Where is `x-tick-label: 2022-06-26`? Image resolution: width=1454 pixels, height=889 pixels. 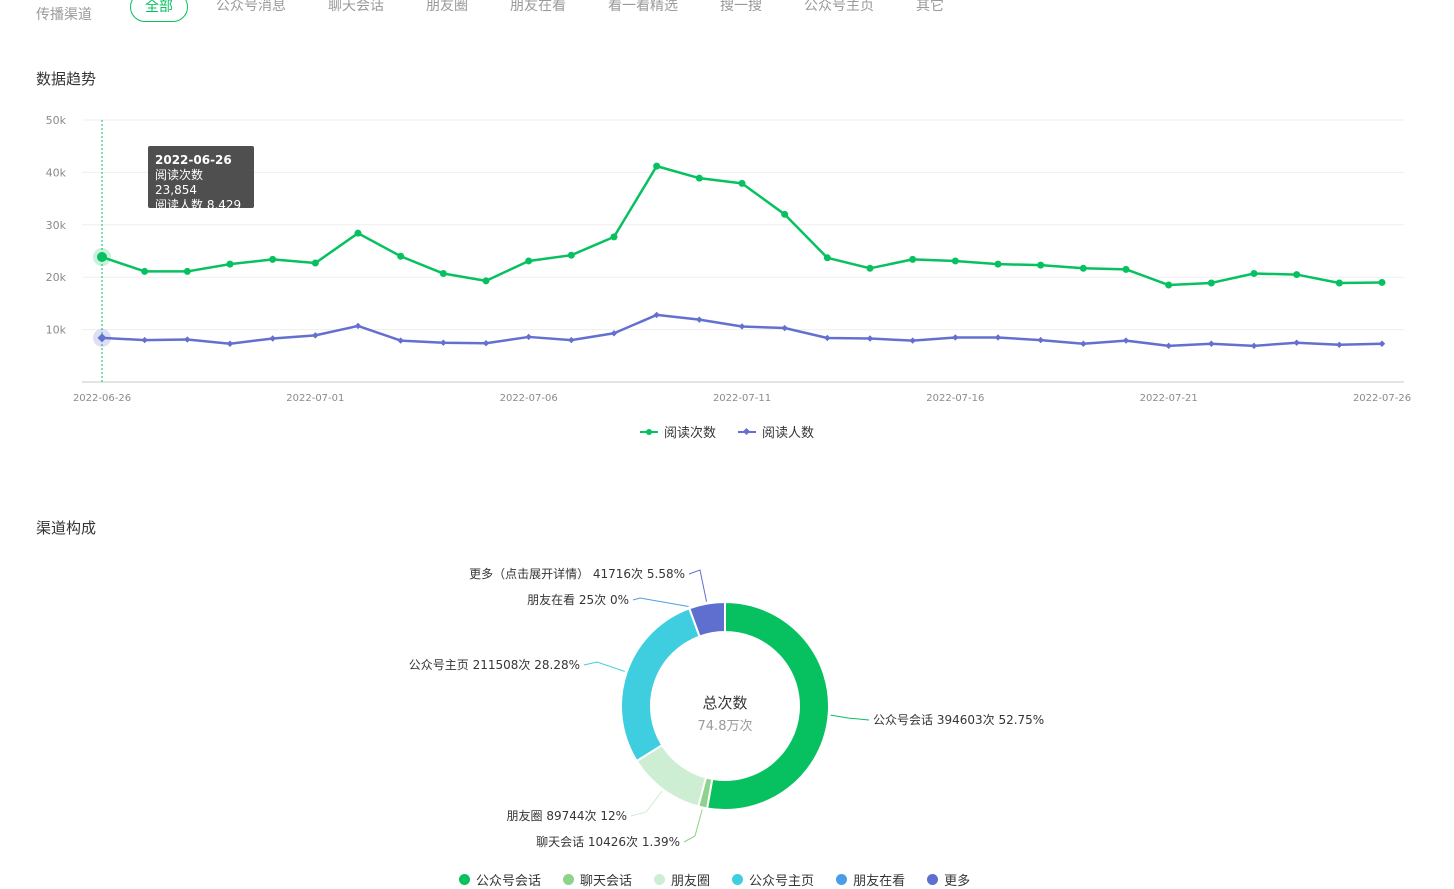 x-tick-label: 2022-06-26 is located at coordinates (102, 398).